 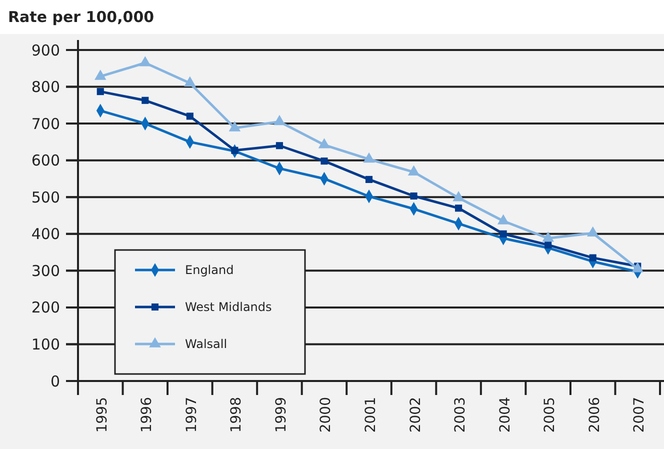 What do you see at coordinates (81, 17) in the screenshot?
I see `y-axis-title: Rate per 100,000` at bounding box center [81, 17].